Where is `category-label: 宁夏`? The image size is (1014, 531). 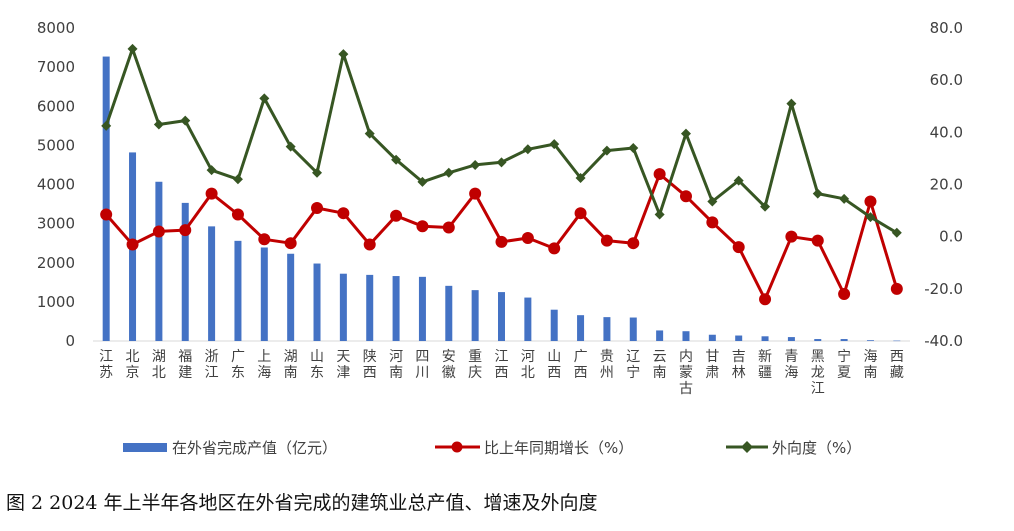
category-label: 宁夏 is located at coordinates (844, 364).